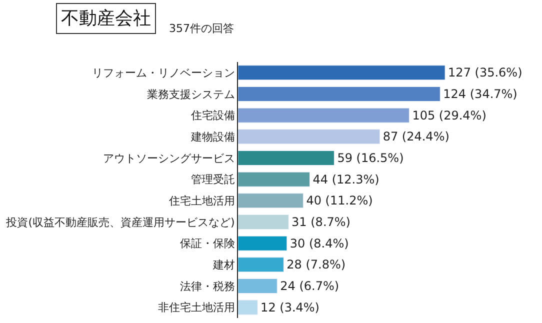  I want to click on data-label: 31 (8.7%), so click(321, 222).